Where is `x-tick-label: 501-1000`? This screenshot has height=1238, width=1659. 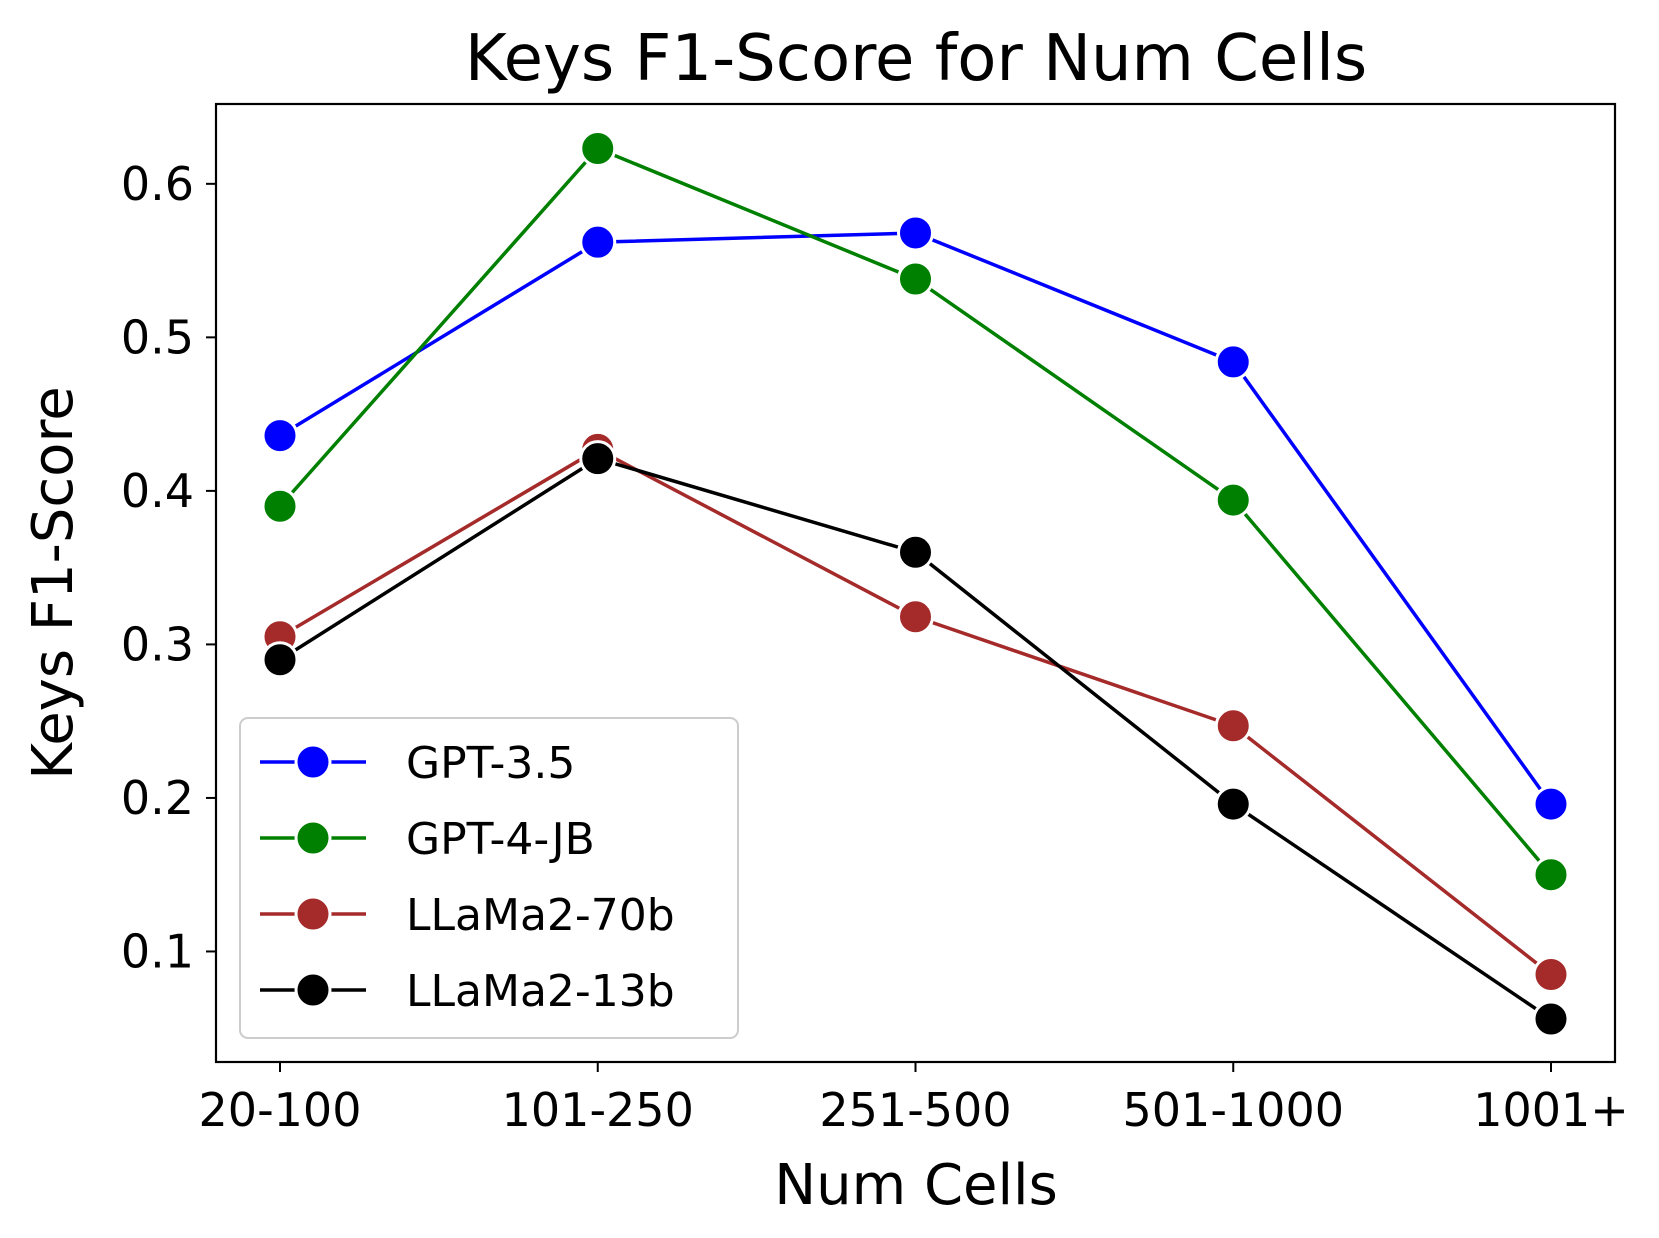 x-tick-label: 501-1000 is located at coordinates (1233, 1110).